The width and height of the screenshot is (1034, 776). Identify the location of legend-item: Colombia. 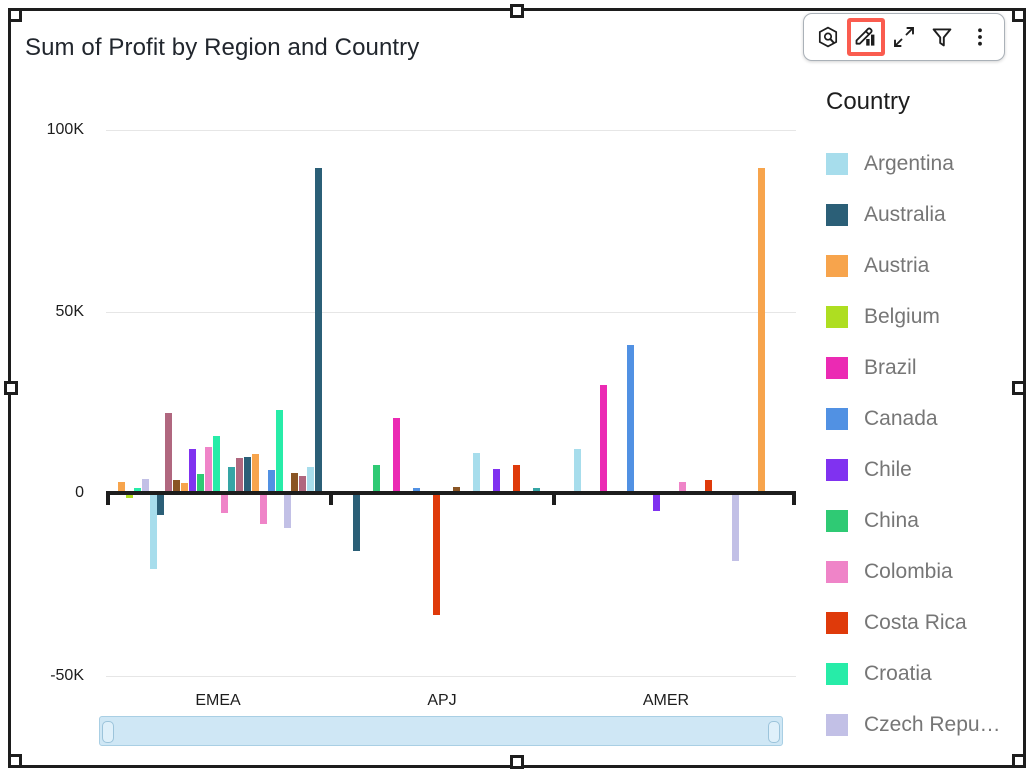
(926, 571).